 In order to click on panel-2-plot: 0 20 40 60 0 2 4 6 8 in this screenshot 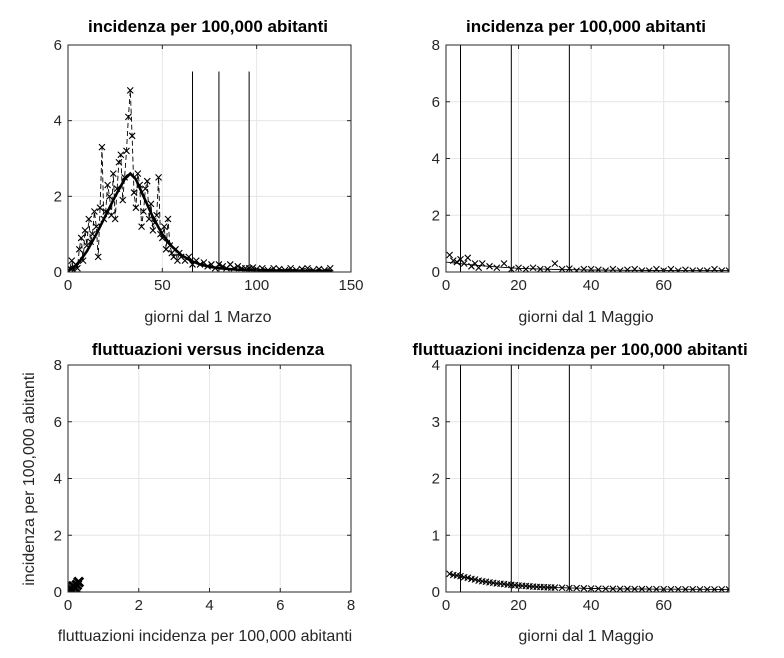, I will do `click(581, 165)`.